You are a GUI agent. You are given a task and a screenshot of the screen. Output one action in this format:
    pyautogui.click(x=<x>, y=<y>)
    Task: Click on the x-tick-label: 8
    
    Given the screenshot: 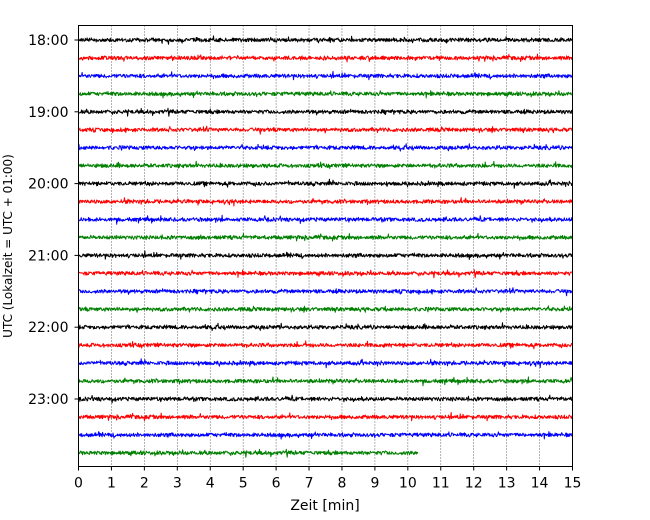 What is the action you would take?
    pyautogui.click(x=342, y=484)
    